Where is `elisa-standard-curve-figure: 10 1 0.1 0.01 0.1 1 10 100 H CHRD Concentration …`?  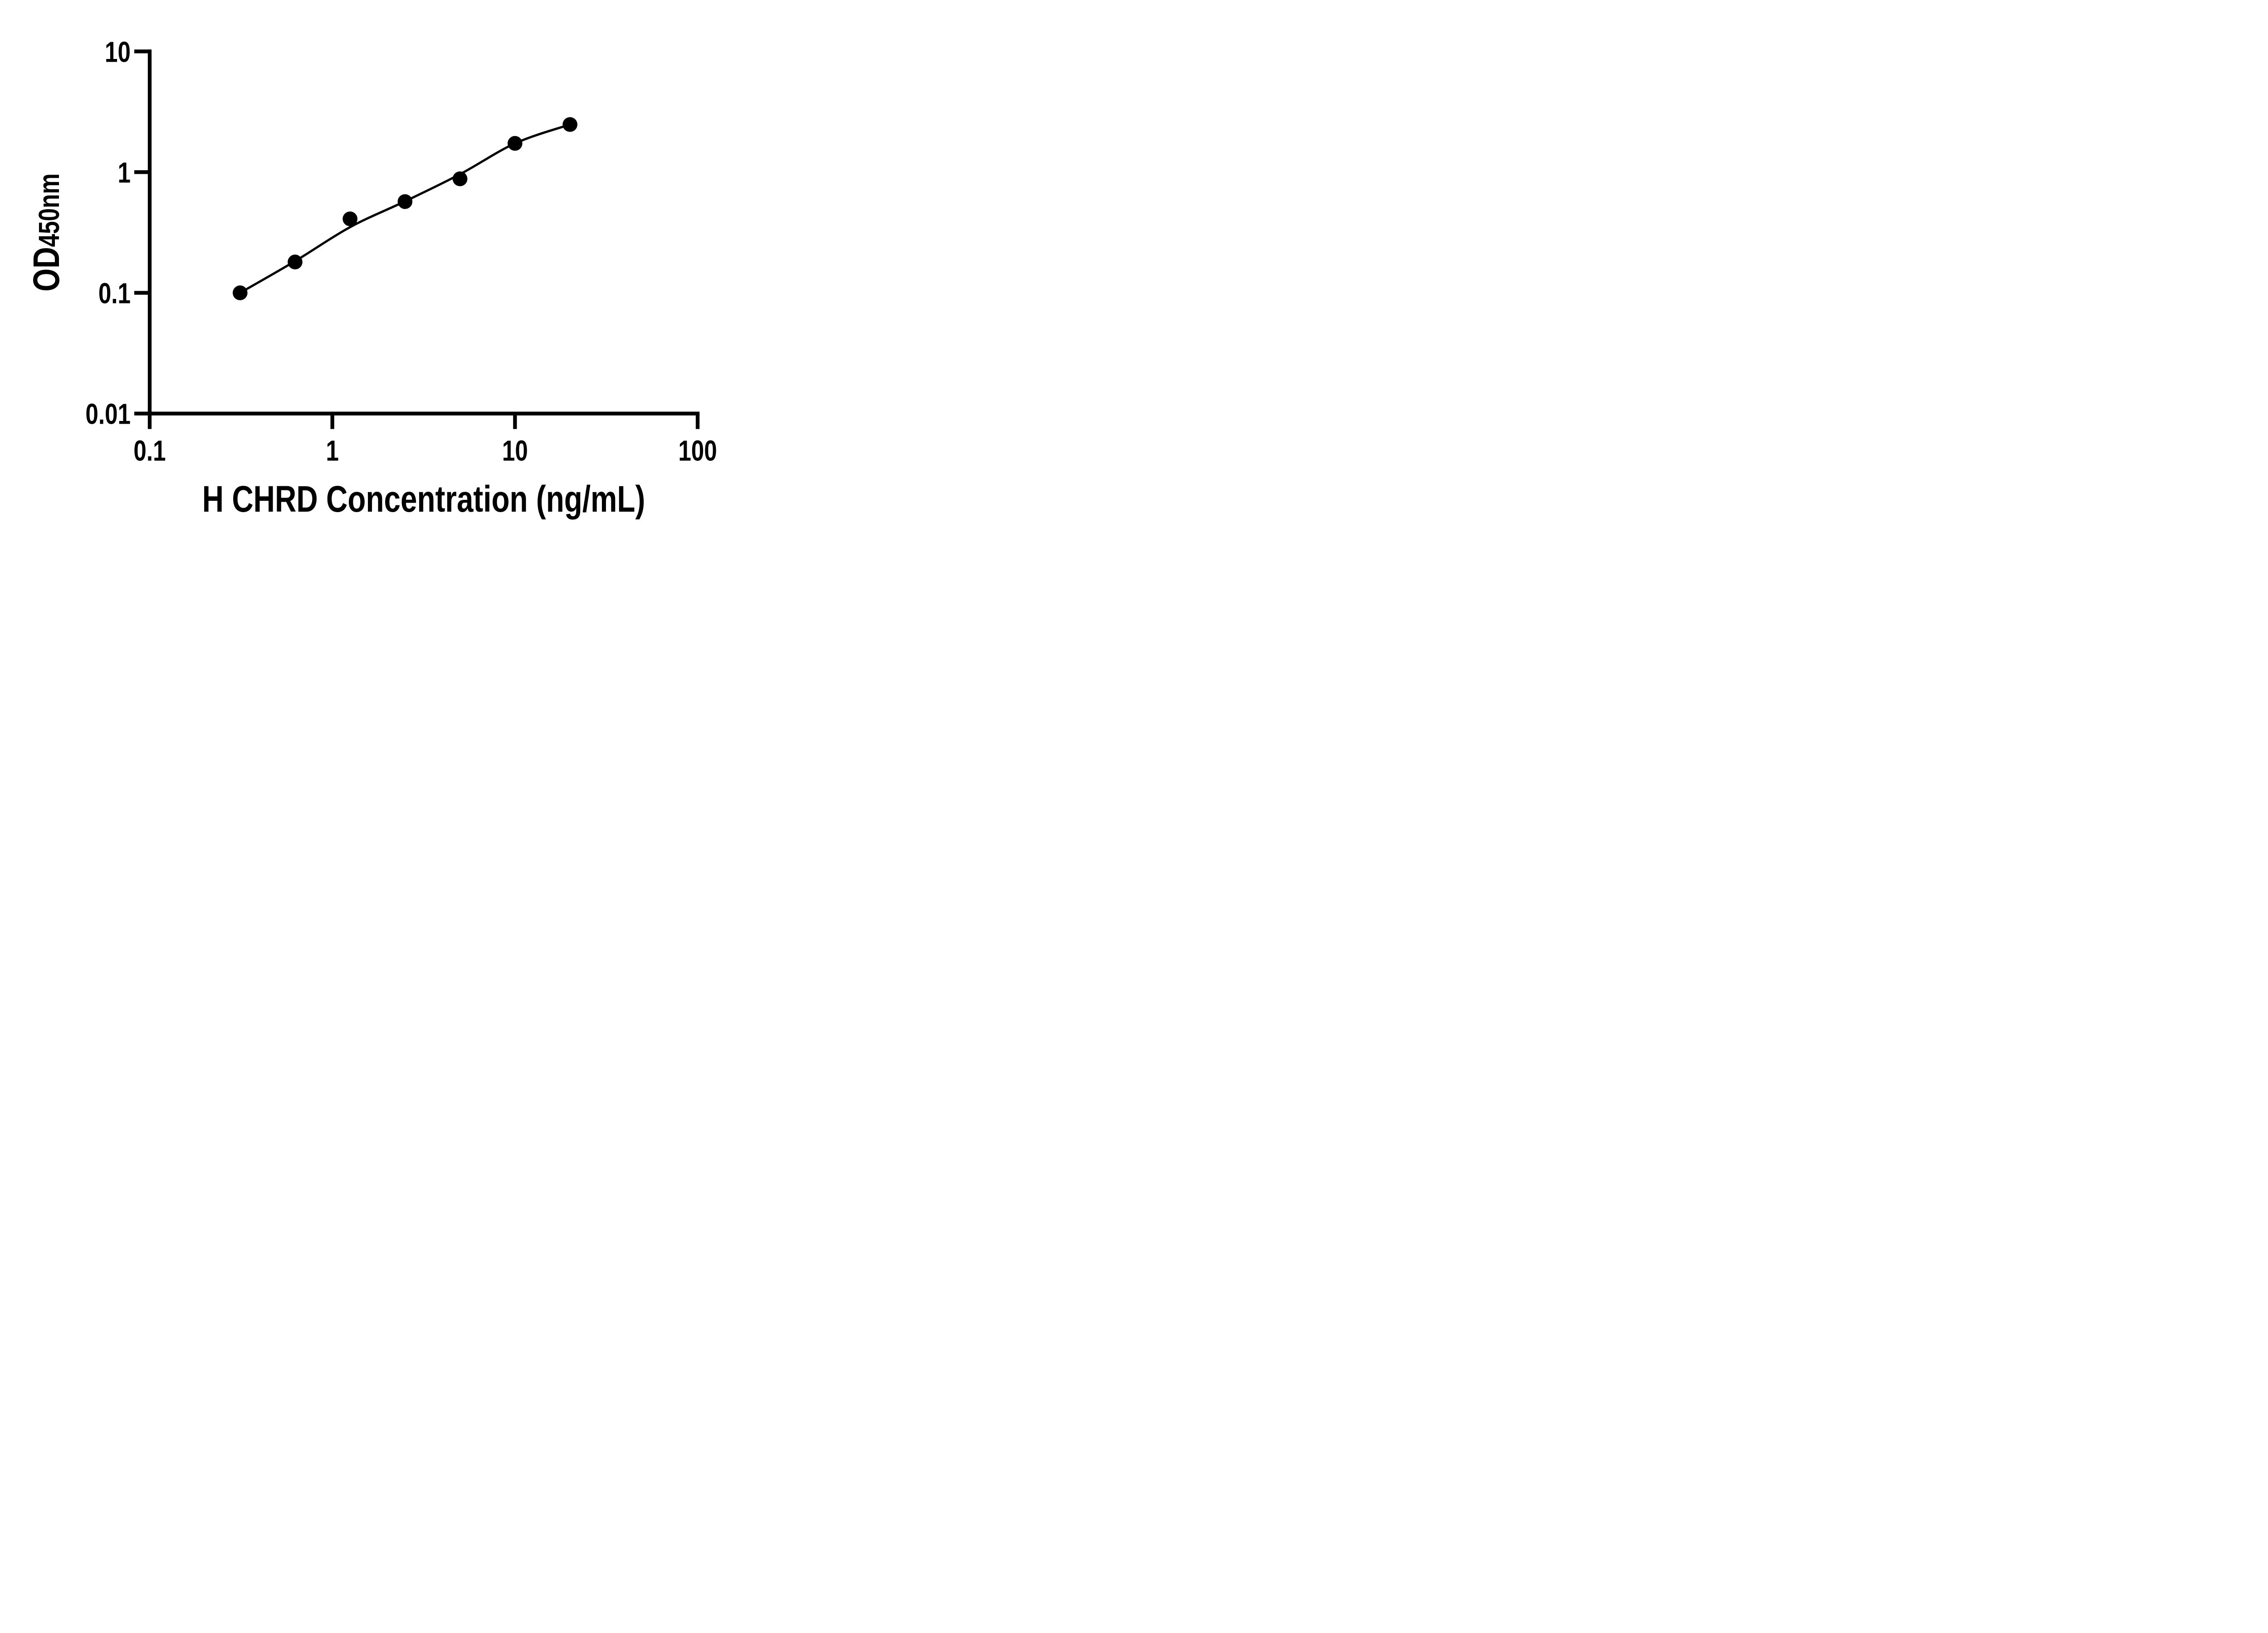
elisa-standard-curve-figure: 10 1 0.1 0.01 0.1 1 10 100 H CHRD Concentration … is located at coordinates (388, 272).